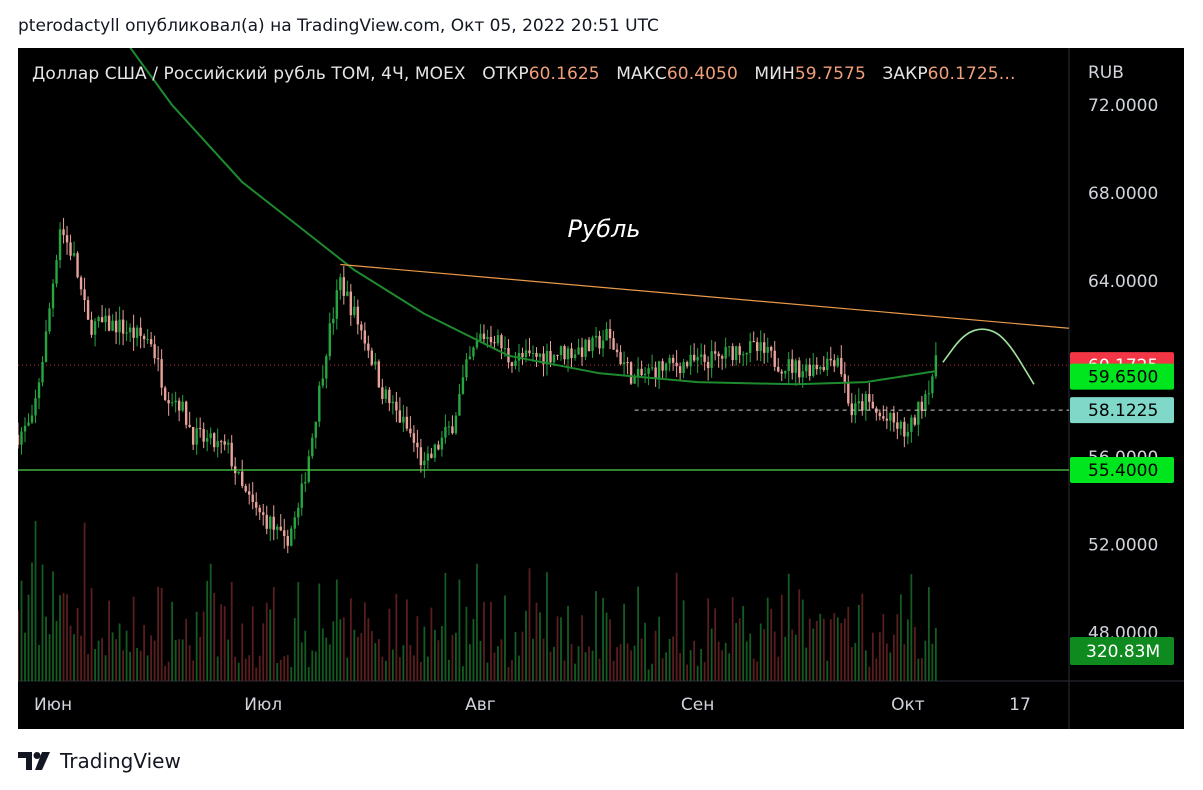 The image size is (1203, 790). Describe the element at coordinates (1123, 106) in the screenshot. I see `price-tick-label: 72.0000` at that location.